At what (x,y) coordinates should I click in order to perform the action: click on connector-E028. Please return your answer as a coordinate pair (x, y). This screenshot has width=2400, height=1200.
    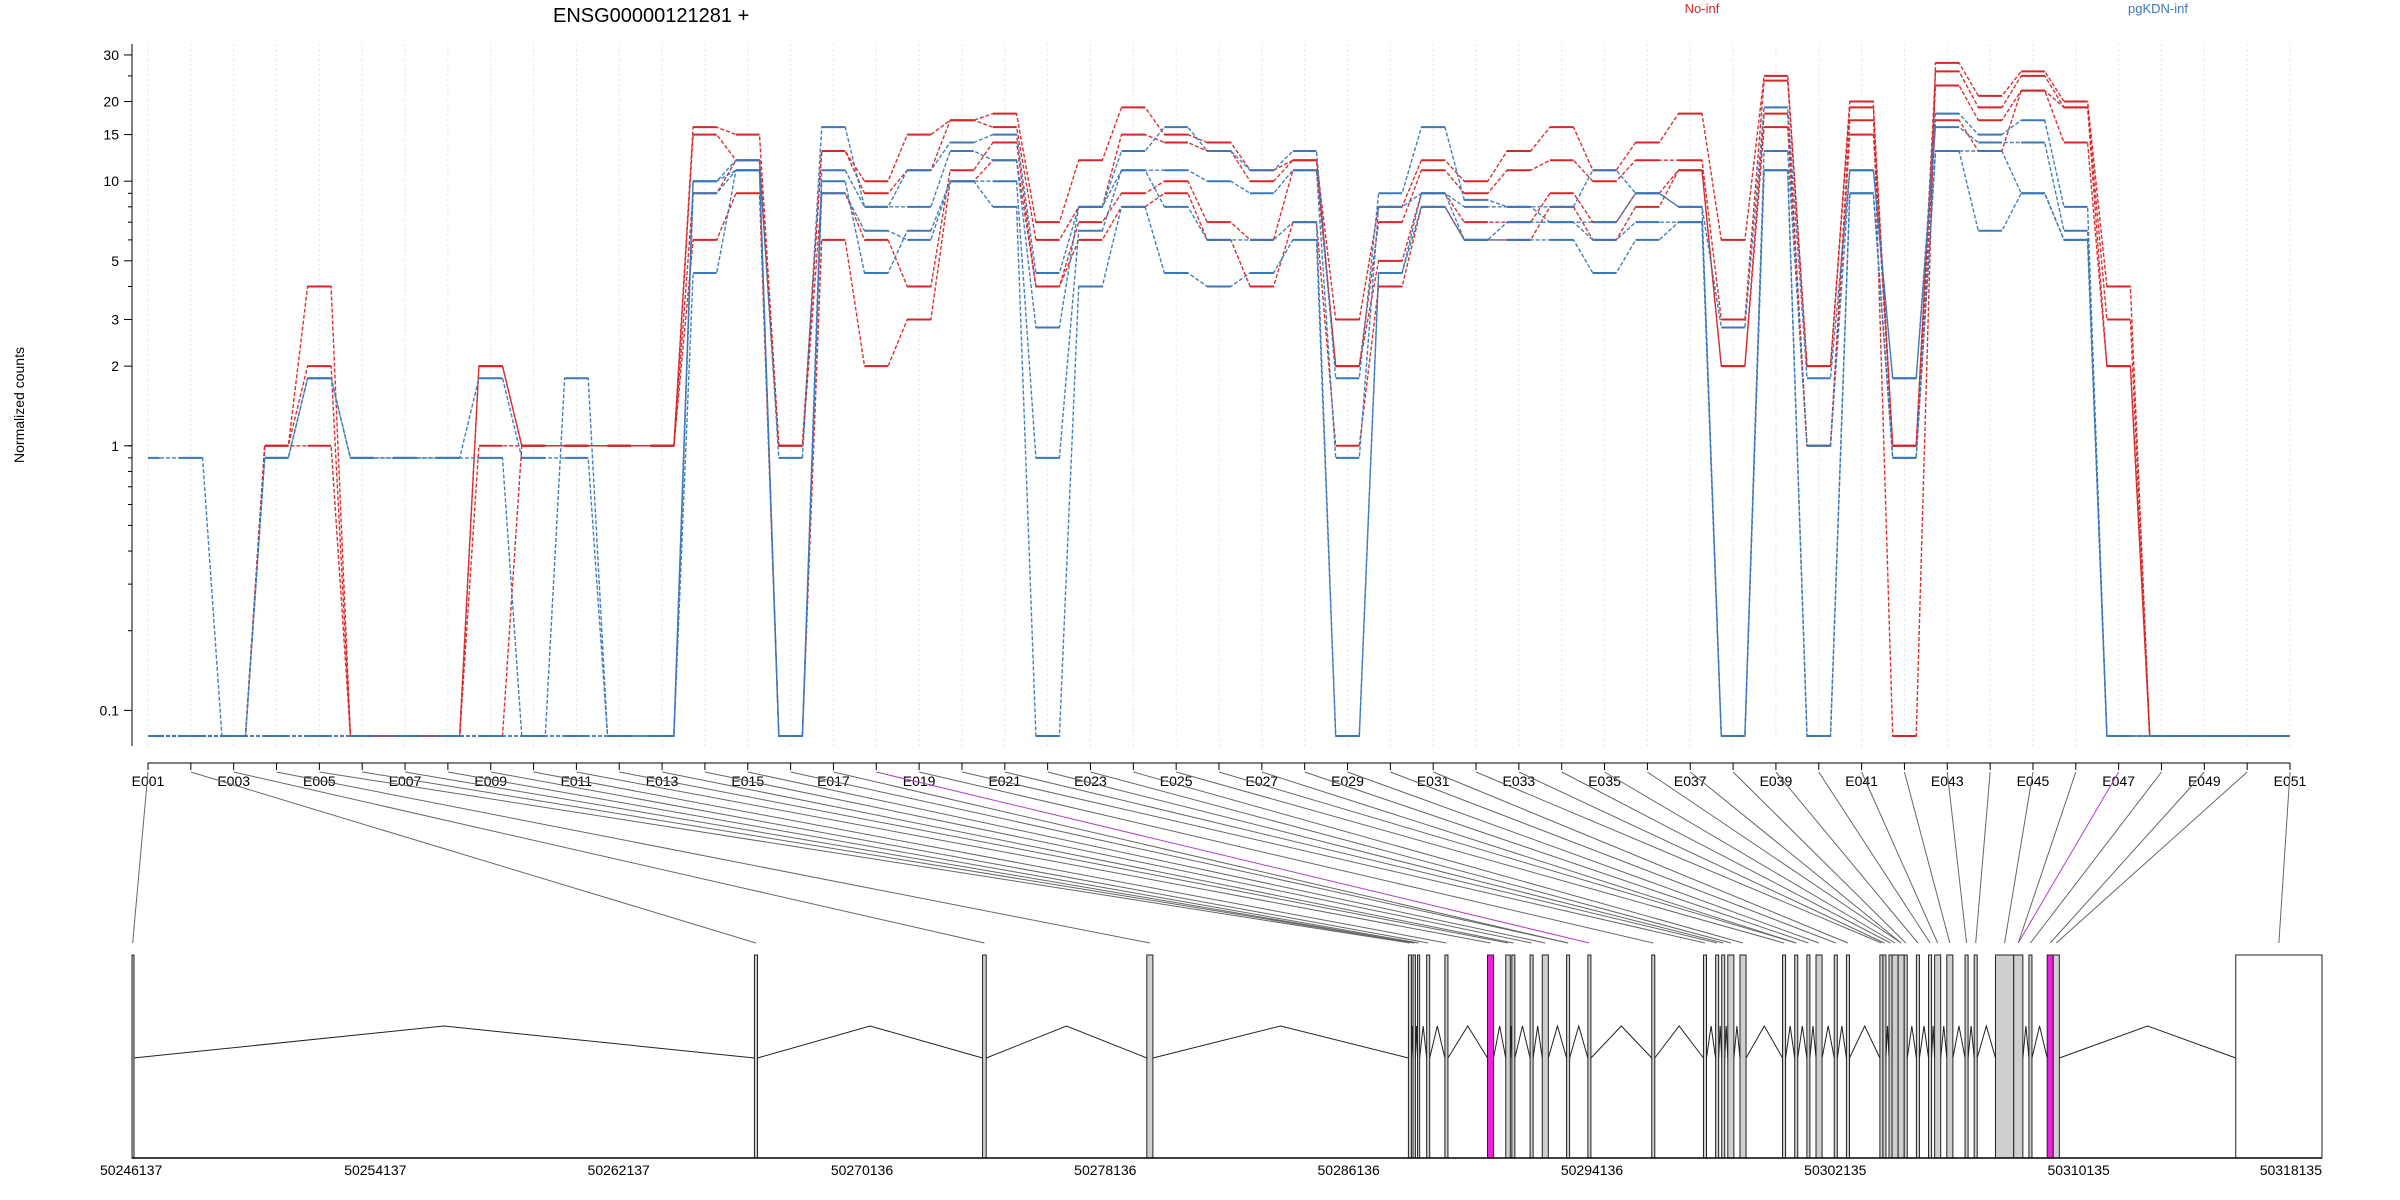
    Looking at the image, I should click on (1556, 857).